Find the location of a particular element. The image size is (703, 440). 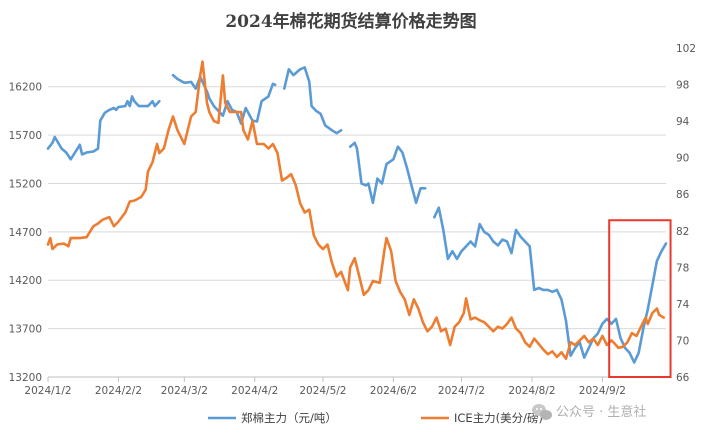

y-left-tick-label: 16200 is located at coordinates (25, 88).